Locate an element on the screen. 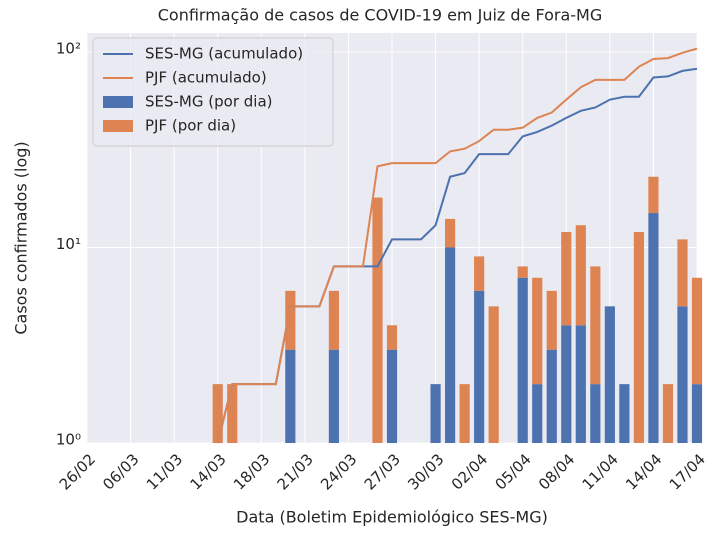 Image resolution: width=717 pixels, height=535 pixels. x-tick-label: 14/03 is located at coordinates (207, 471).